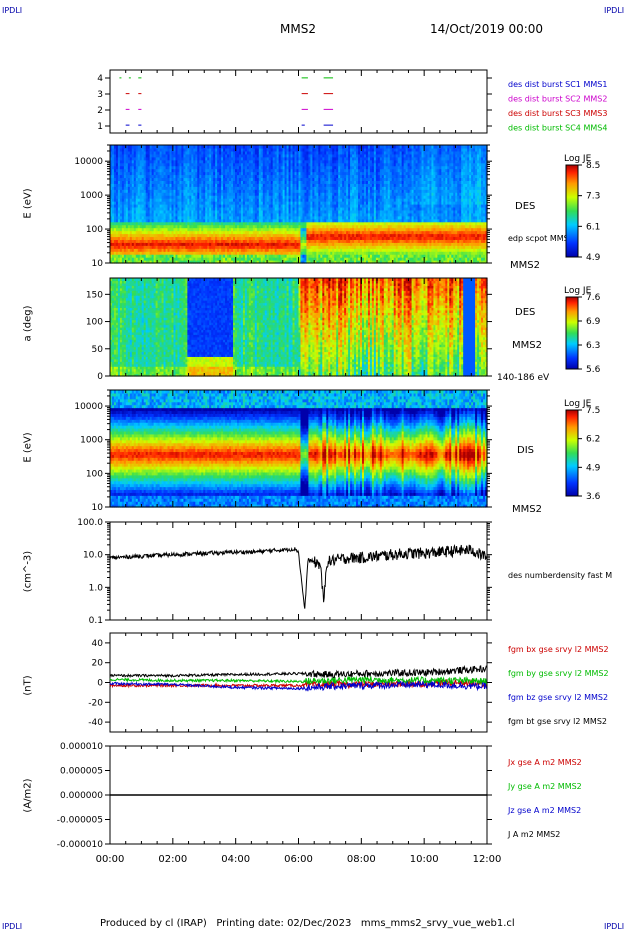 The width and height of the screenshot is (630, 934). I want to click on y-tick-label: 2, so click(100, 111).